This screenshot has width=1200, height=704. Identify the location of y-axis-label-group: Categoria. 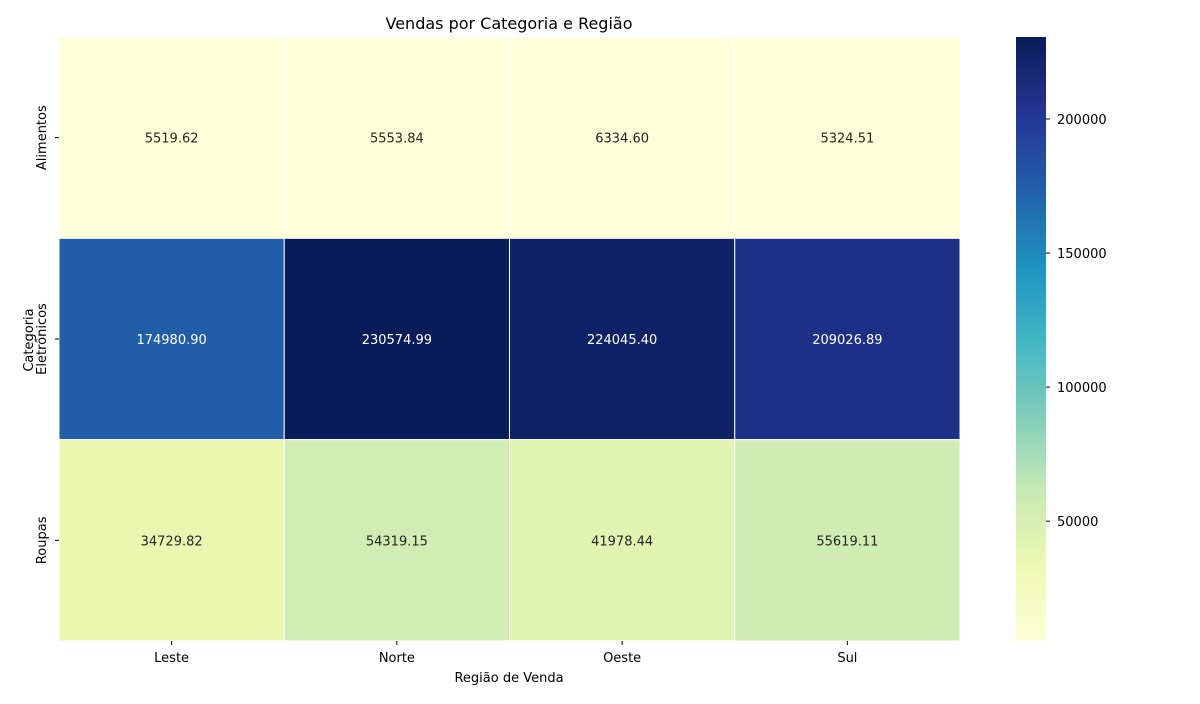
(29, 339).